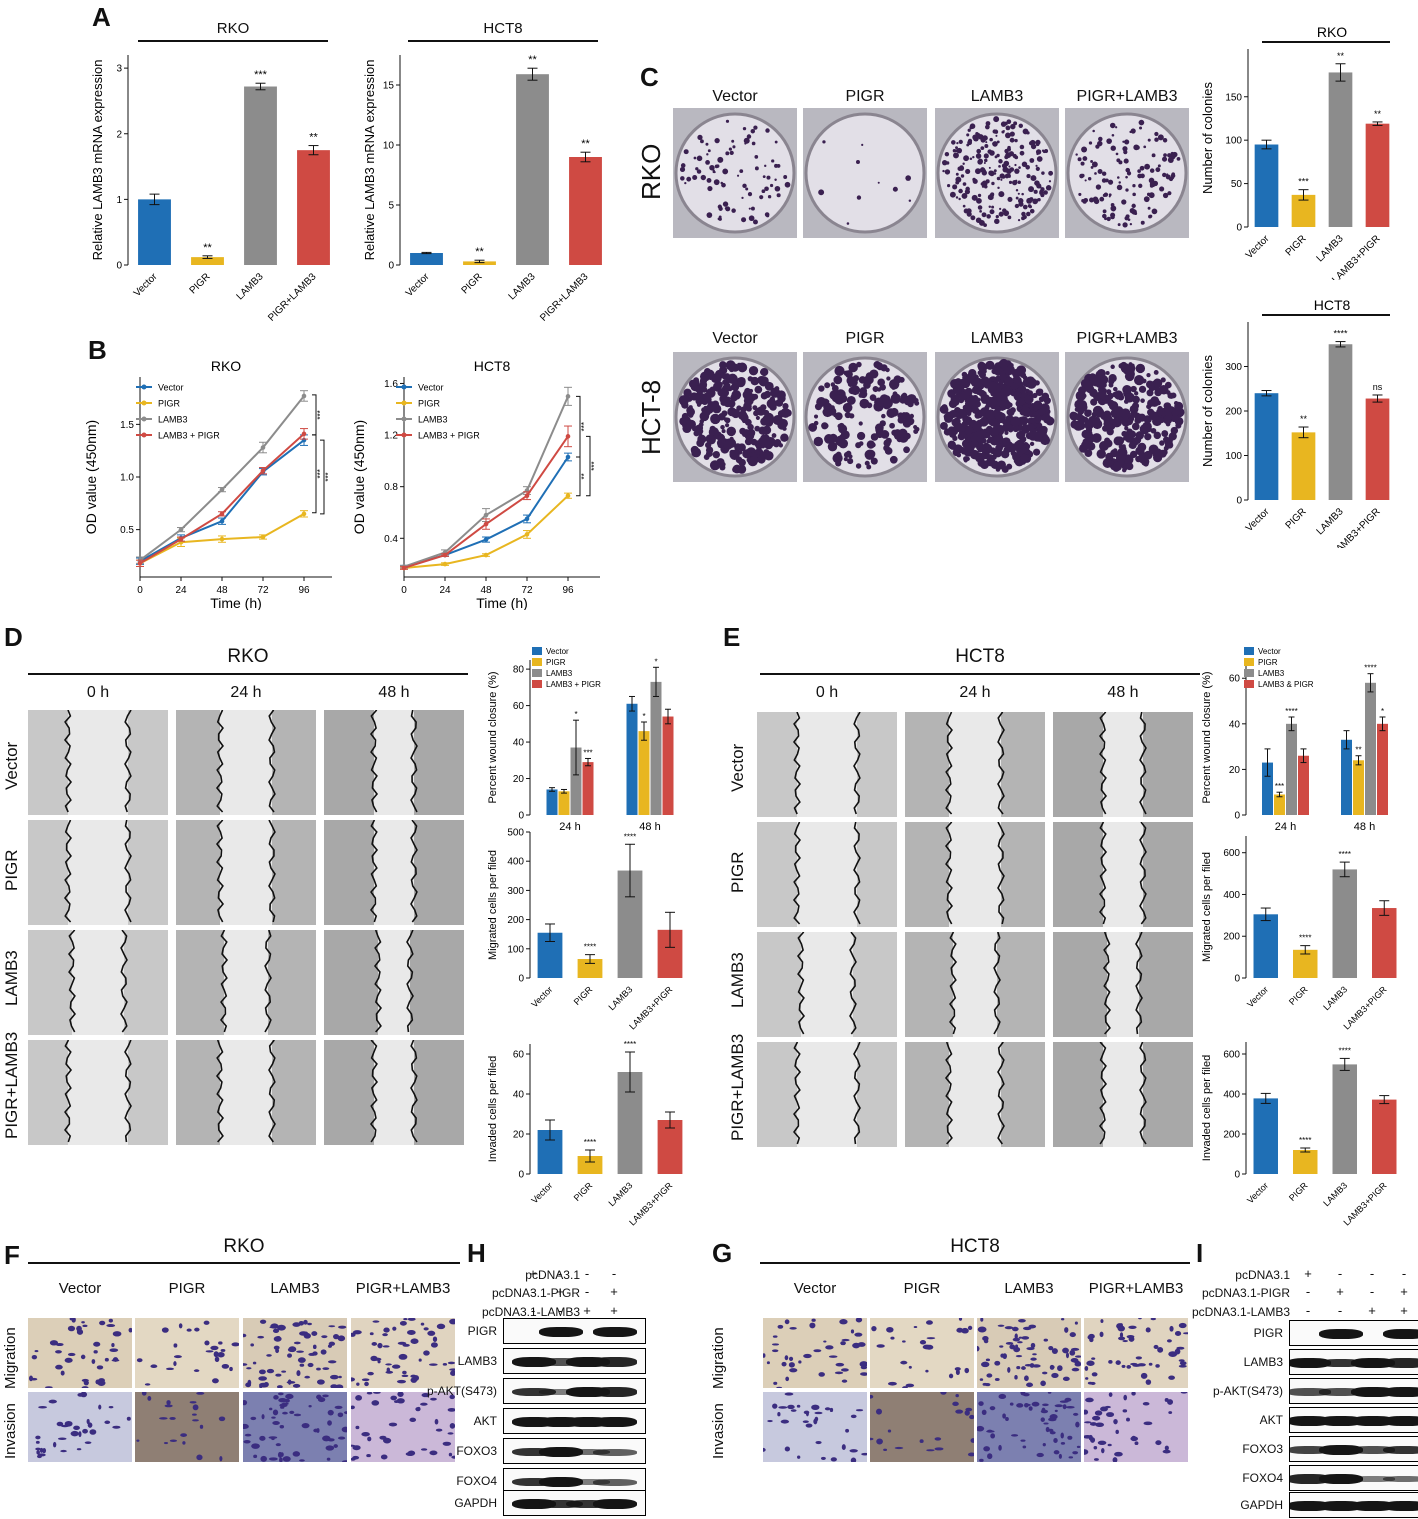 The width and height of the screenshot is (1418, 1519). What do you see at coordinates (865, 417) in the screenshot?
I see `colony-plate-drawing` at bounding box center [865, 417].